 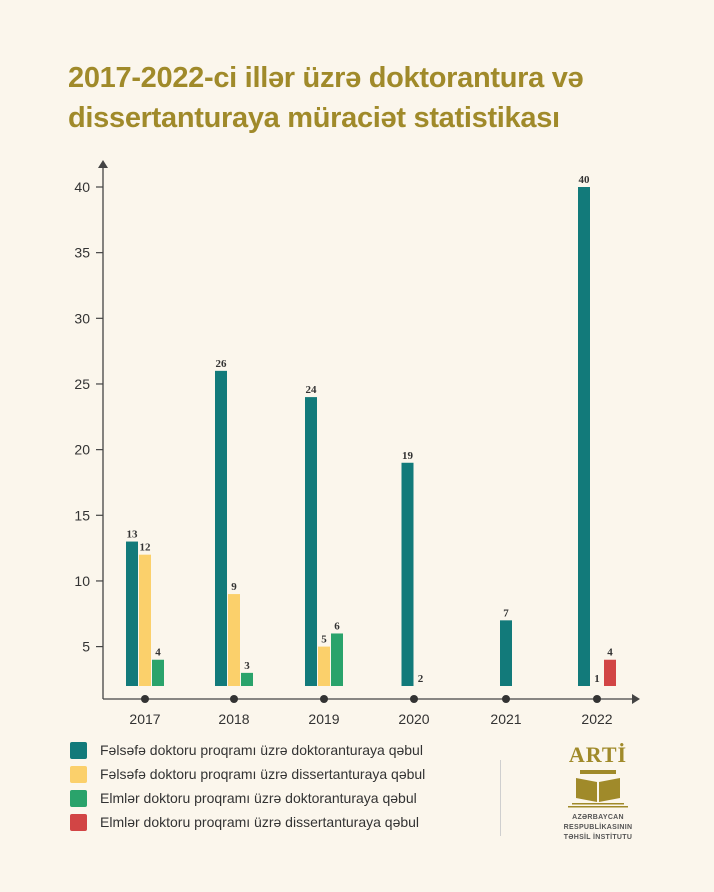 What do you see at coordinates (82, 318) in the screenshot?
I see `y-tick-label: 30` at bounding box center [82, 318].